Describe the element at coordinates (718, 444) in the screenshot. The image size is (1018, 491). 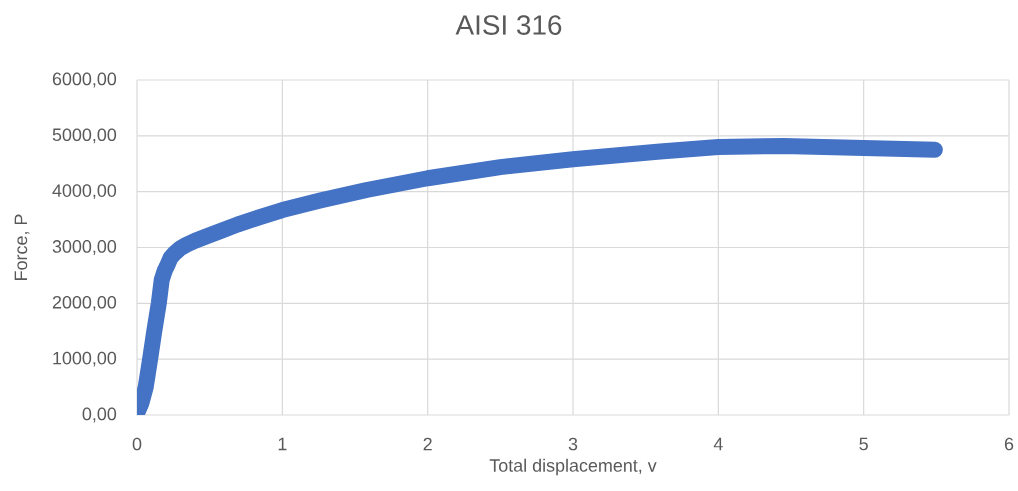
I see `x-tick-label: 4` at that location.